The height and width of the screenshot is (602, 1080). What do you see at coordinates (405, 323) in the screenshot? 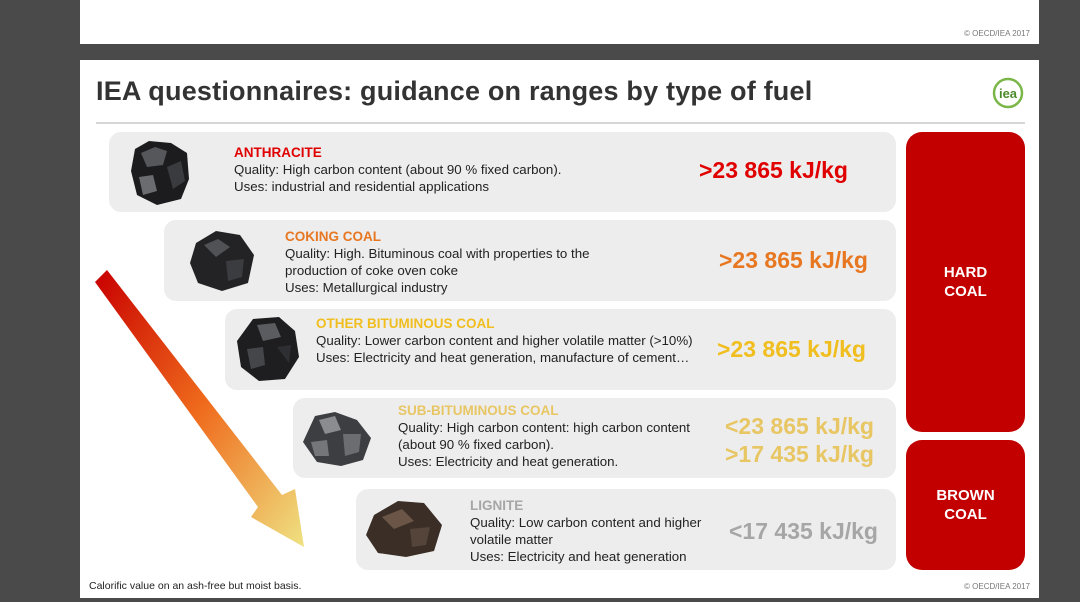
I see `fuel-name: OTHER BITUMINOUS COAL` at bounding box center [405, 323].